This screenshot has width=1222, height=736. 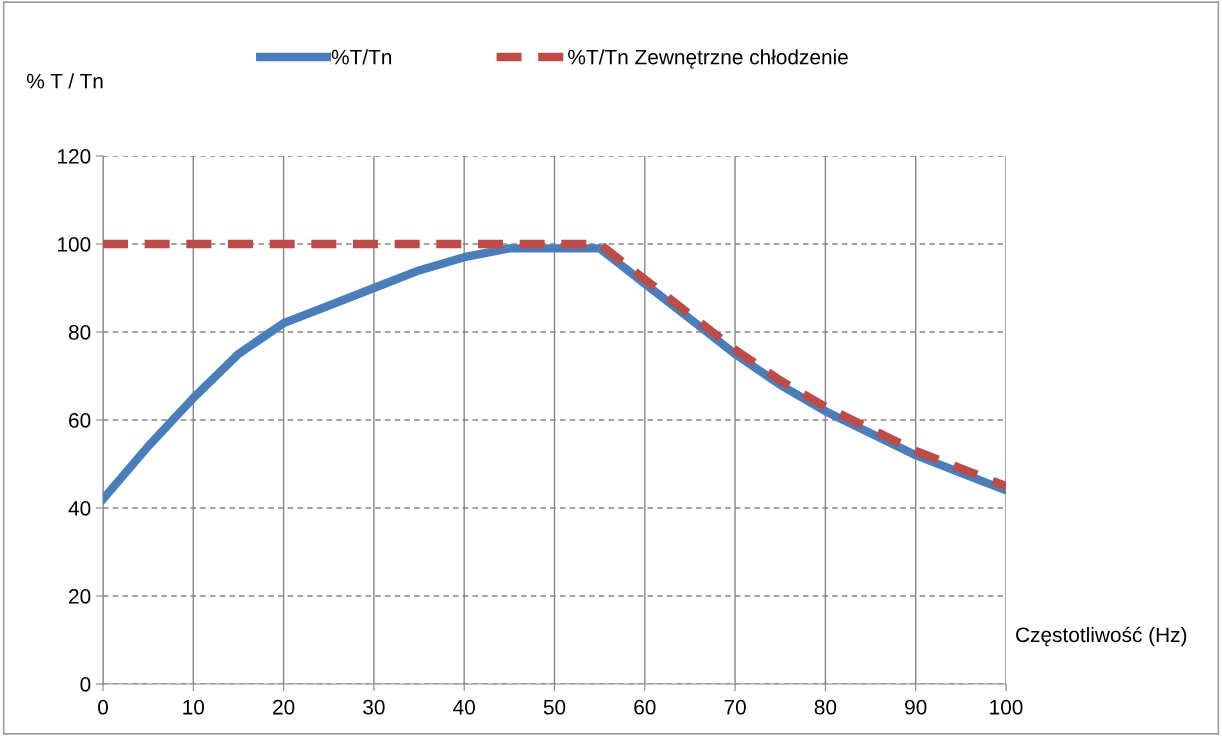 What do you see at coordinates (64, 81) in the screenshot?
I see `y-axis-title: % T / Tn` at bounding box center [64, 81].